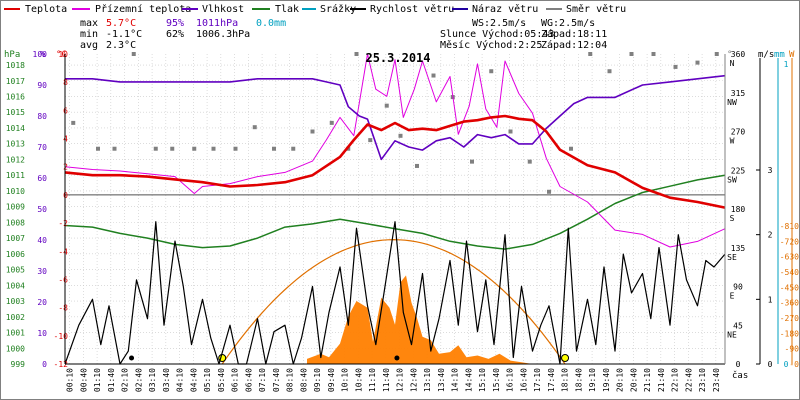  Describe the element at coordinates (738, 93) in the screenshot. I see `y-tick-direction: 315` at that location.